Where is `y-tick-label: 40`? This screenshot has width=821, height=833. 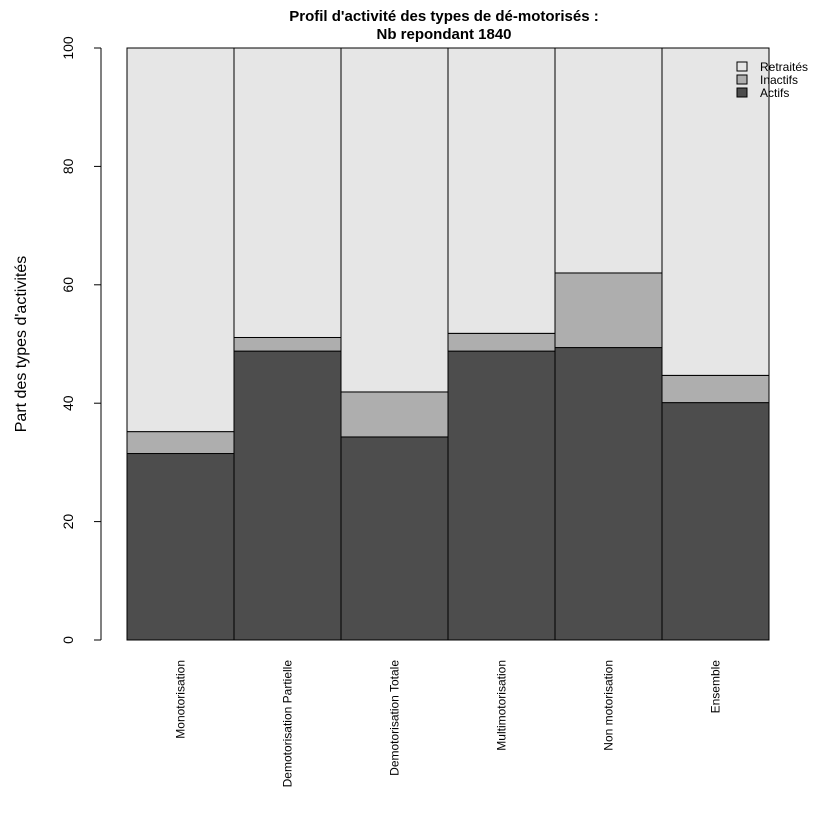 y-tick-label: 40 is located at coordinates (68, 403).